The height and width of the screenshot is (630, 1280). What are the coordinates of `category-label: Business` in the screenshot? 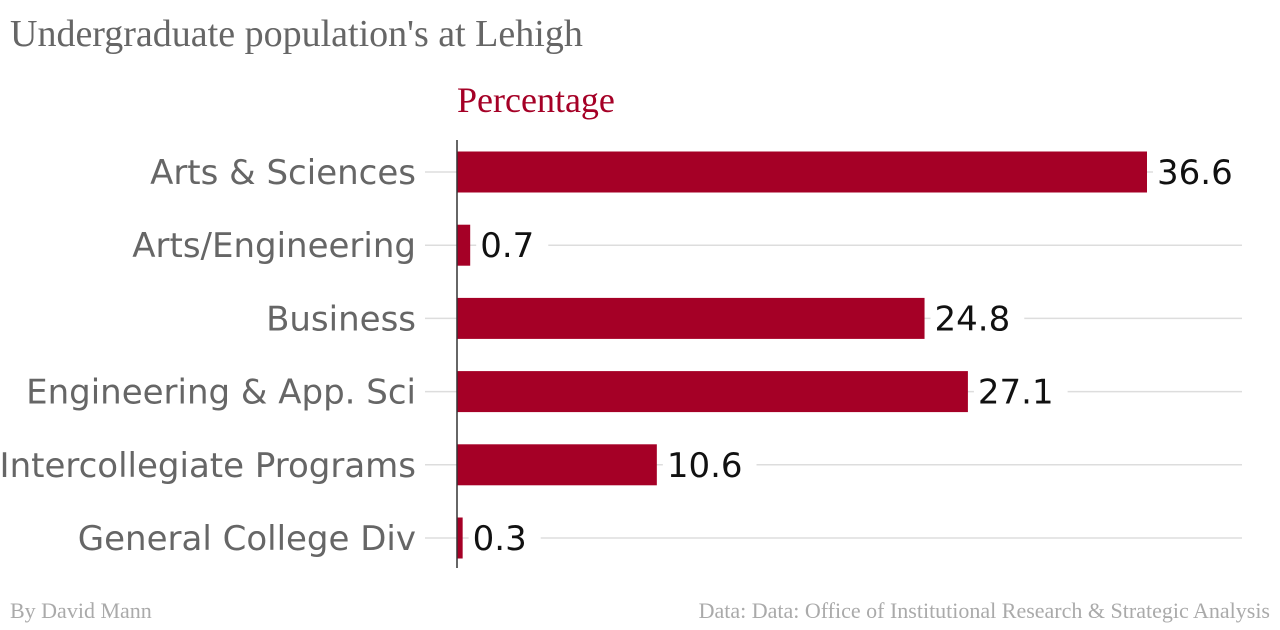 It's located at (341, 319).